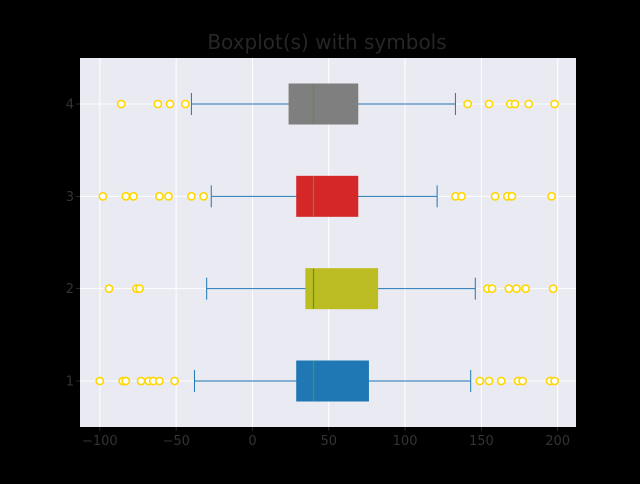 The image size is (640, 484). Describe the element at coordinates (557, 441) in the screenshot. I see `x-tick-label: 200` at that location.